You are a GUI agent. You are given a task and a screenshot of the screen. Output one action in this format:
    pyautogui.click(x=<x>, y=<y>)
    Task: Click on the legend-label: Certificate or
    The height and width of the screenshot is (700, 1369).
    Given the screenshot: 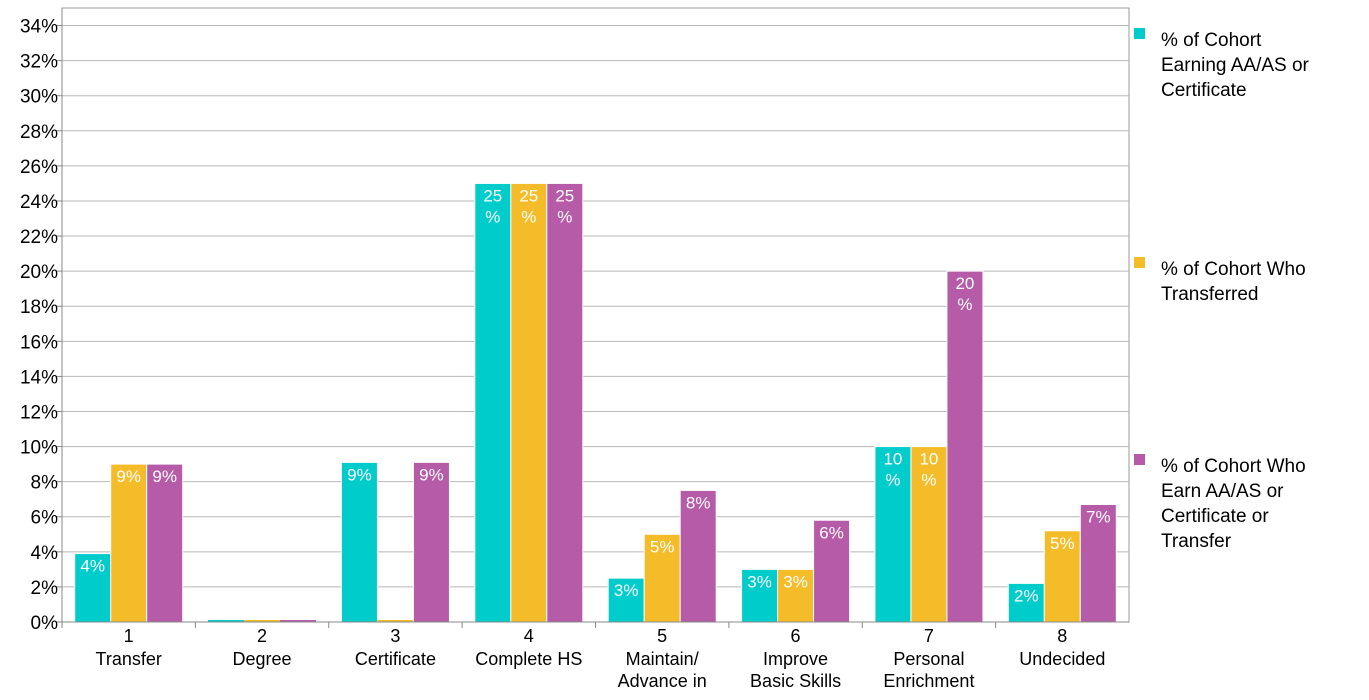 What is the action you would take?
    pyautogui.click(x=1215, y=516)
    